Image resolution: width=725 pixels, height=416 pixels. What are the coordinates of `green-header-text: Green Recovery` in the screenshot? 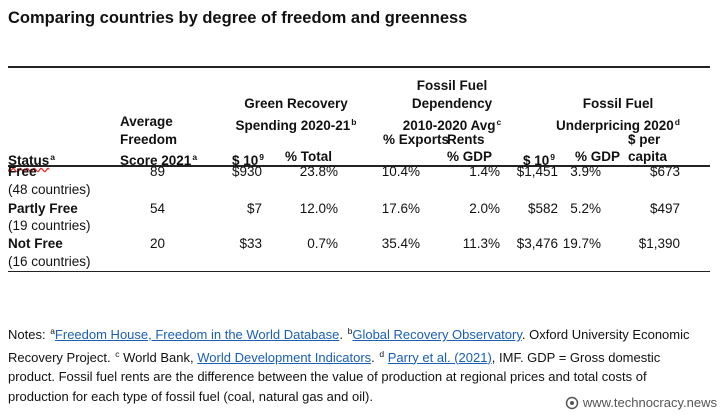 It's located at (296, 103).